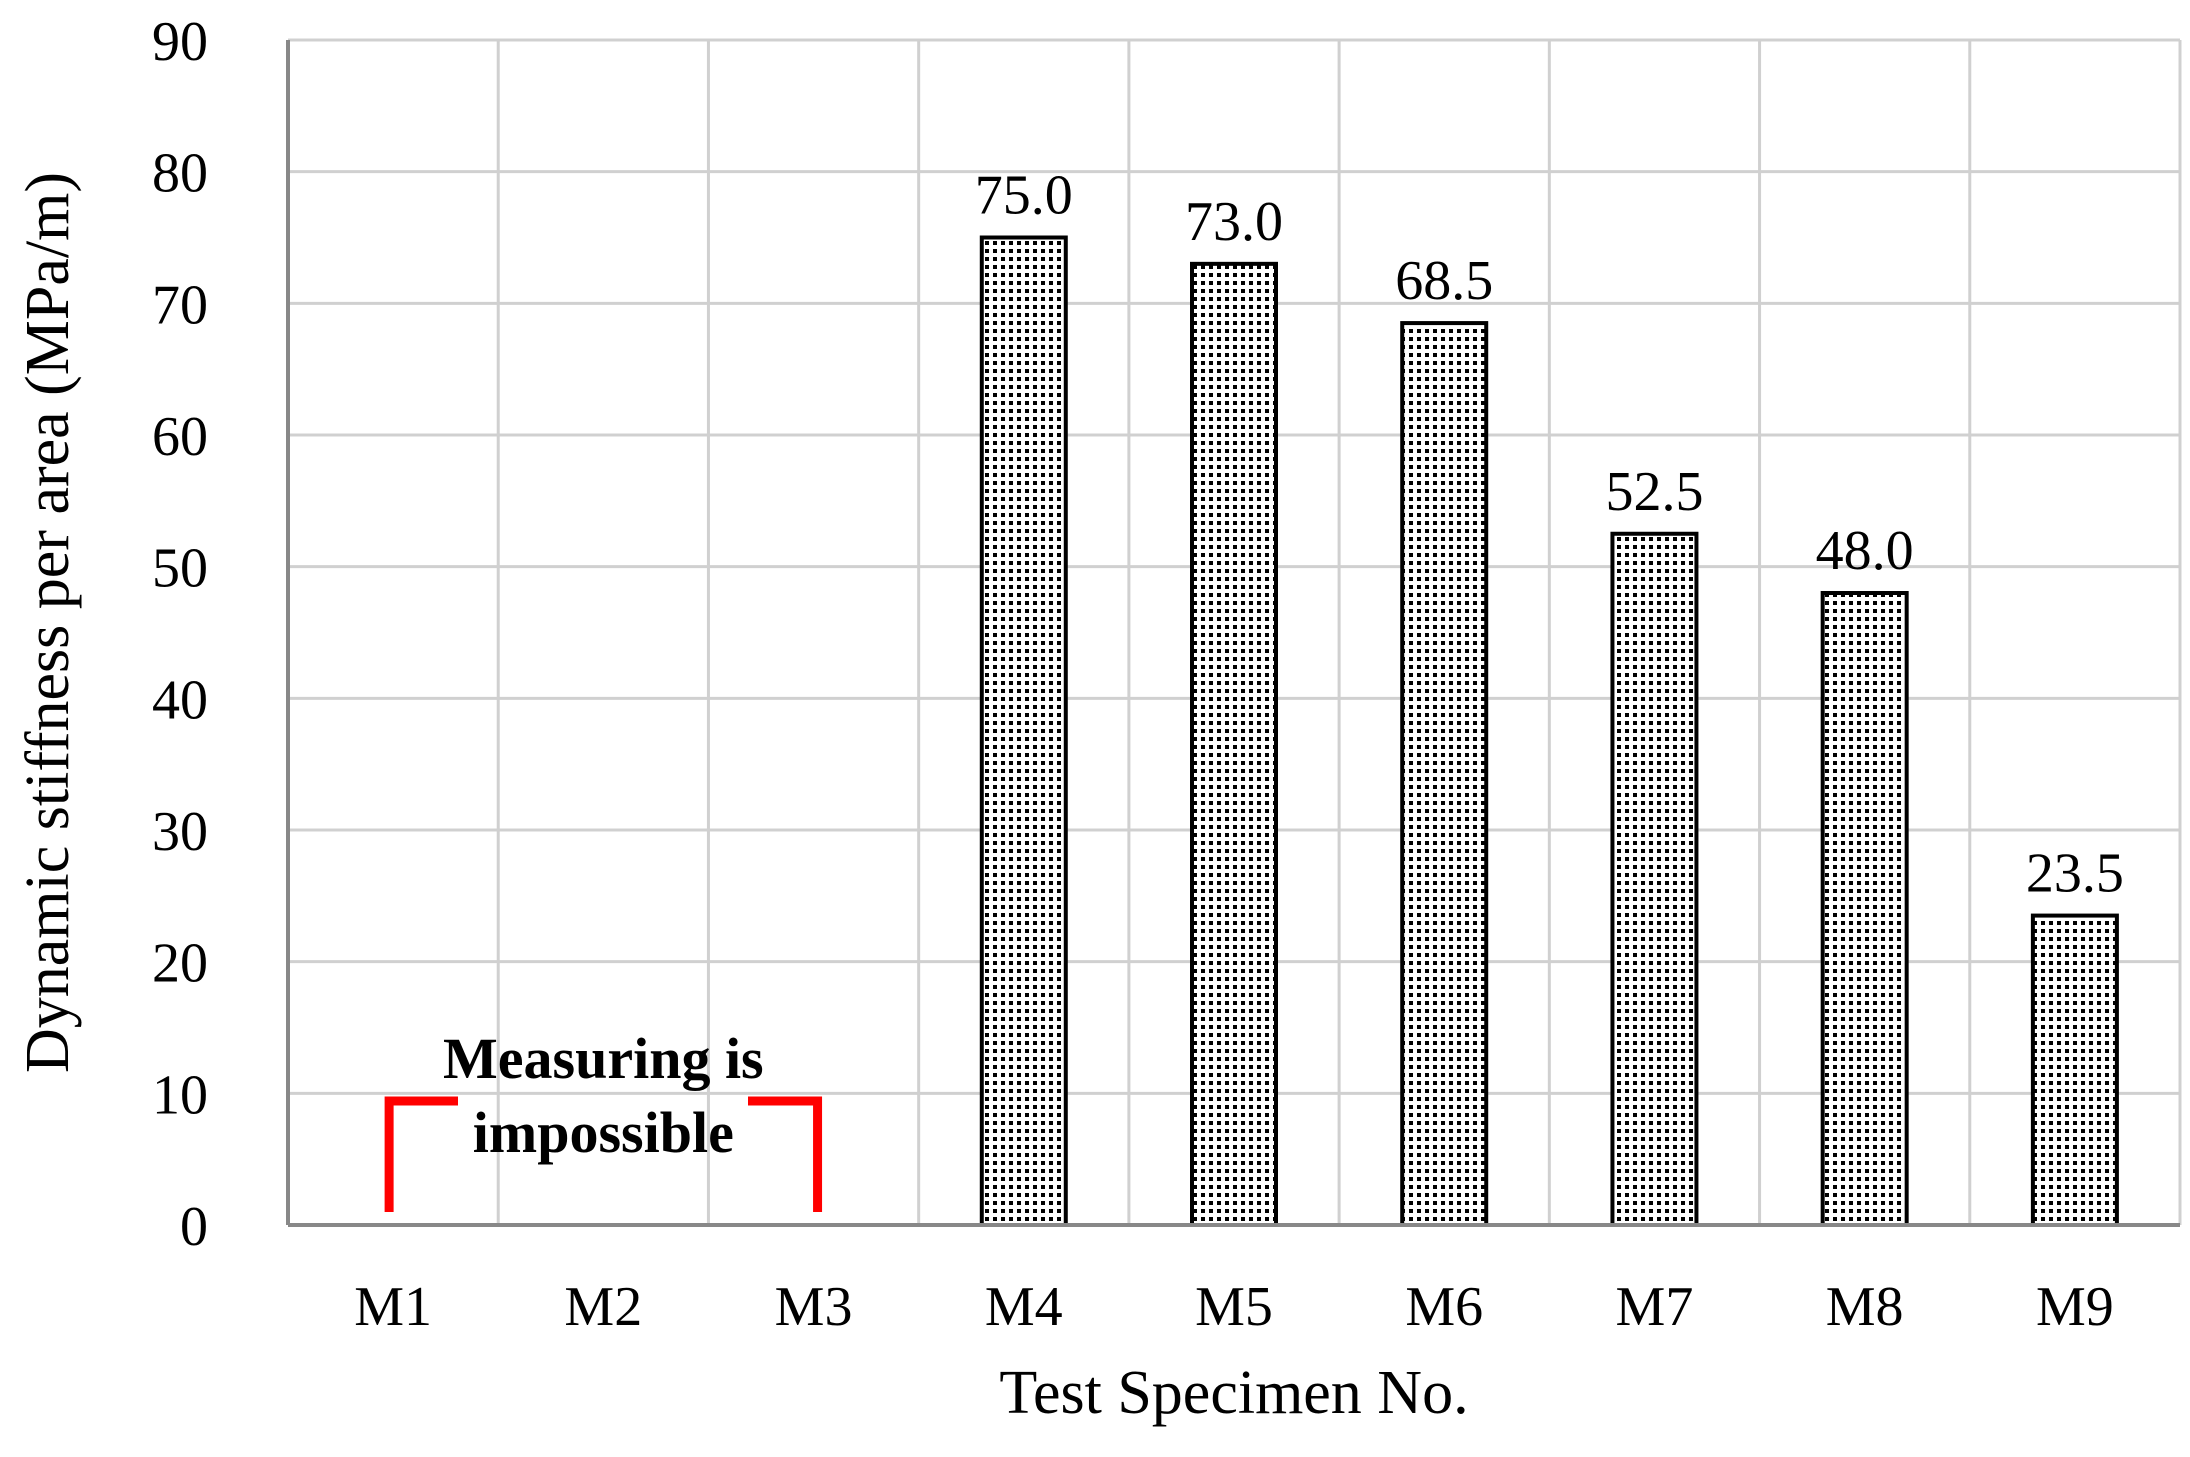 The image size is (2190, 1457). Describe the element at coordinates (48, 622) in the screenshot. I see `y-axis-title: Dynamic stiffness per area (MPa/m)` at that location.